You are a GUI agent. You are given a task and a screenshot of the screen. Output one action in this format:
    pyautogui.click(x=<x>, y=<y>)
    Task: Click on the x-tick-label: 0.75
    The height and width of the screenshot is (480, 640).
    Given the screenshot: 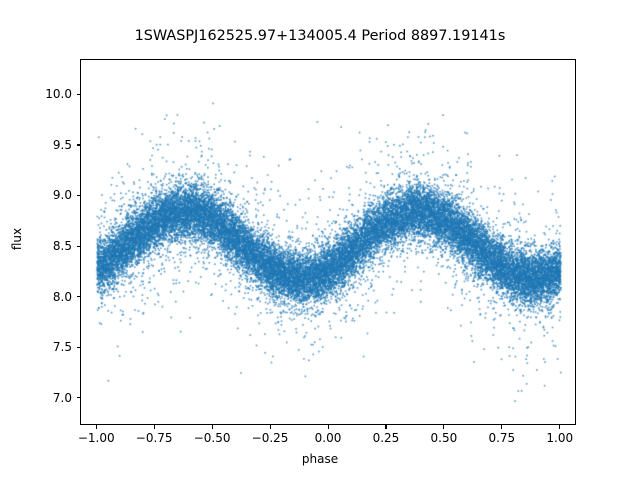 What is the action you would take?
    pyautogui.click(x=502, y=438)
    